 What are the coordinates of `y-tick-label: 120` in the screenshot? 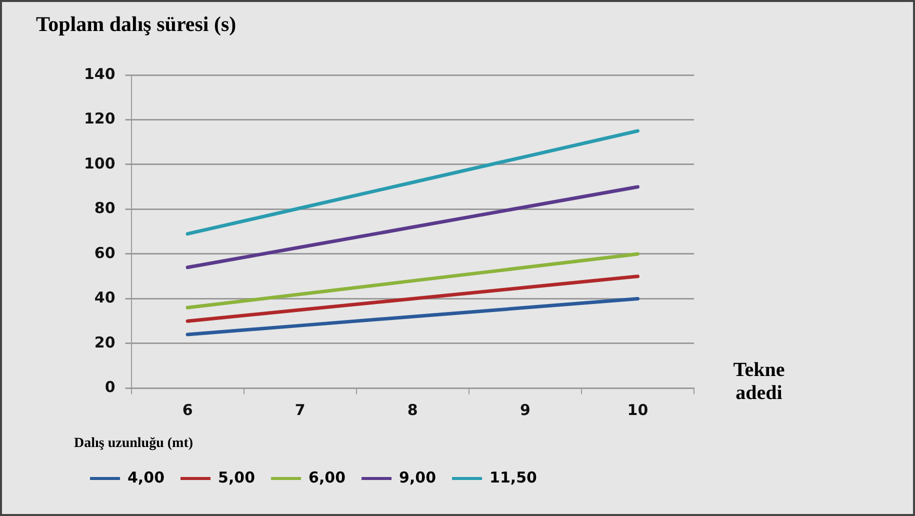 It's located at (100, 119).